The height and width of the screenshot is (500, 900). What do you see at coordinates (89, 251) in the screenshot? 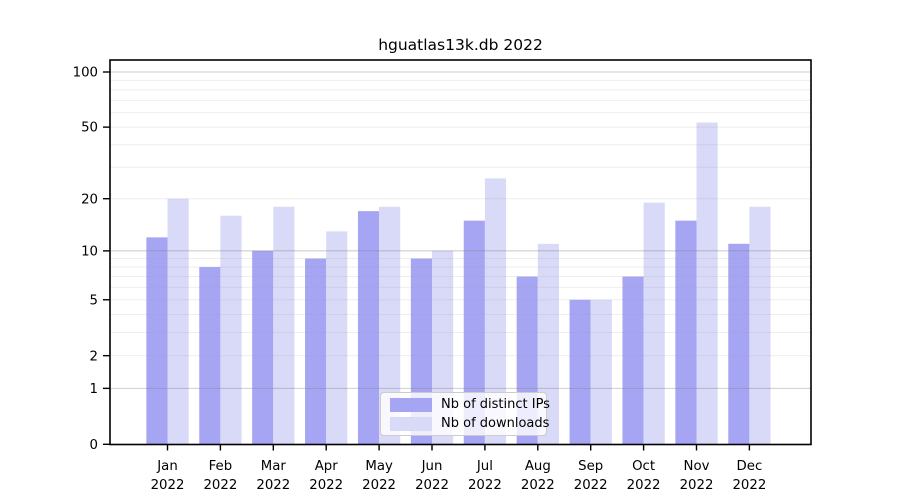
I see `y-tick-label: 10` at bounding box center [89, 251].